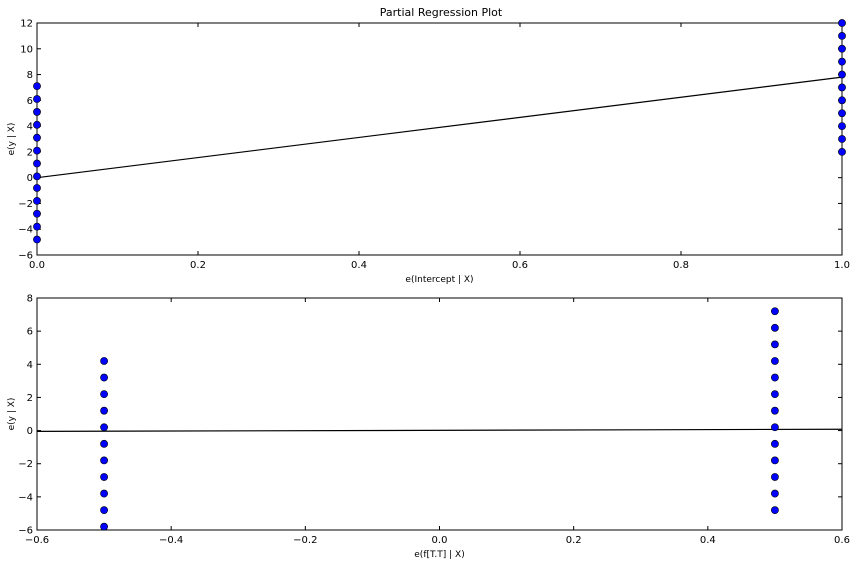 This screenshot has height=565, width=856. What do you see at coordinates (441, 12) in the screenshot?
I see `chart-title: Partial Regression Plot` at bounding box center [441, 12].